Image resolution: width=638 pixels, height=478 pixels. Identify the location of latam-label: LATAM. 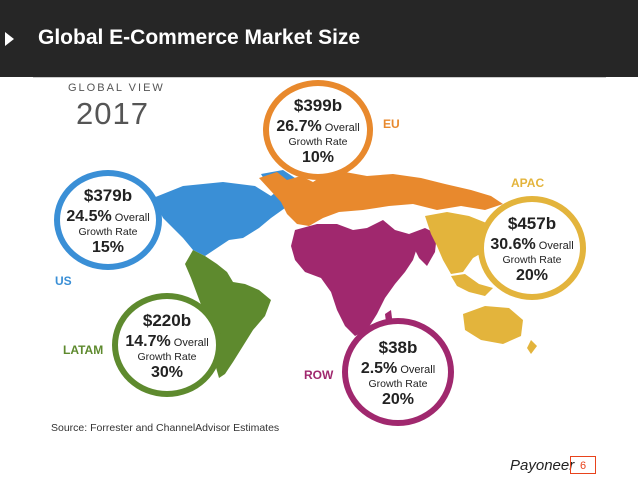
(83, 350).